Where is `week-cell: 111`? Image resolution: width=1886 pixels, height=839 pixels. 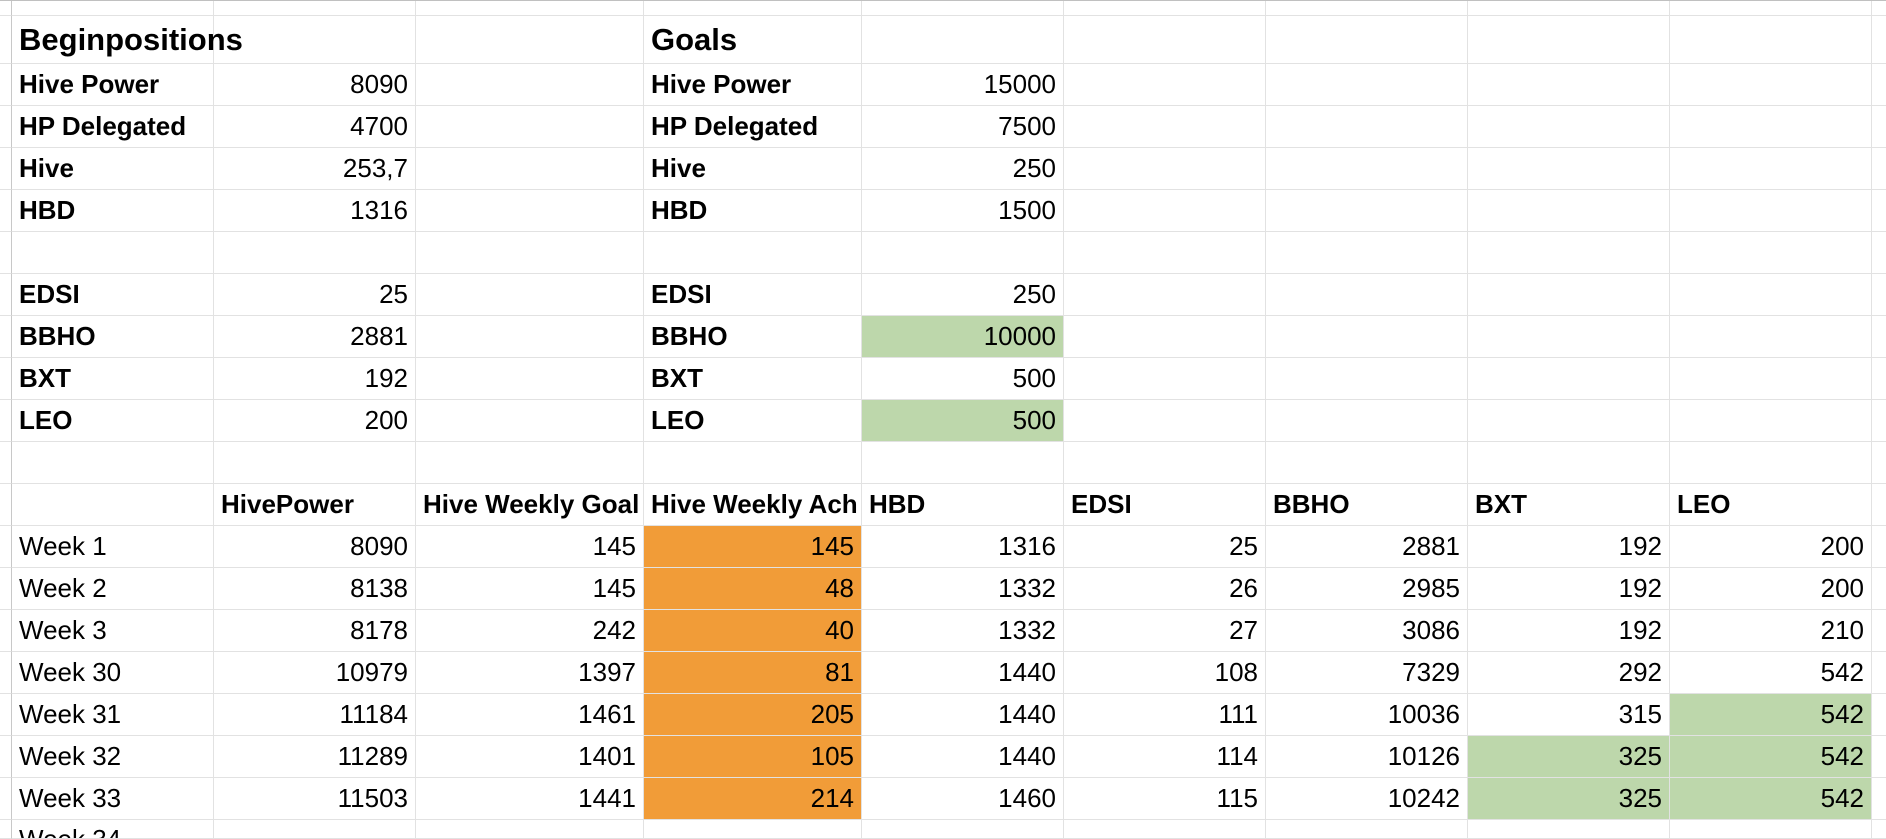
week-cell: 111 is located at coordinates (1165, 715).